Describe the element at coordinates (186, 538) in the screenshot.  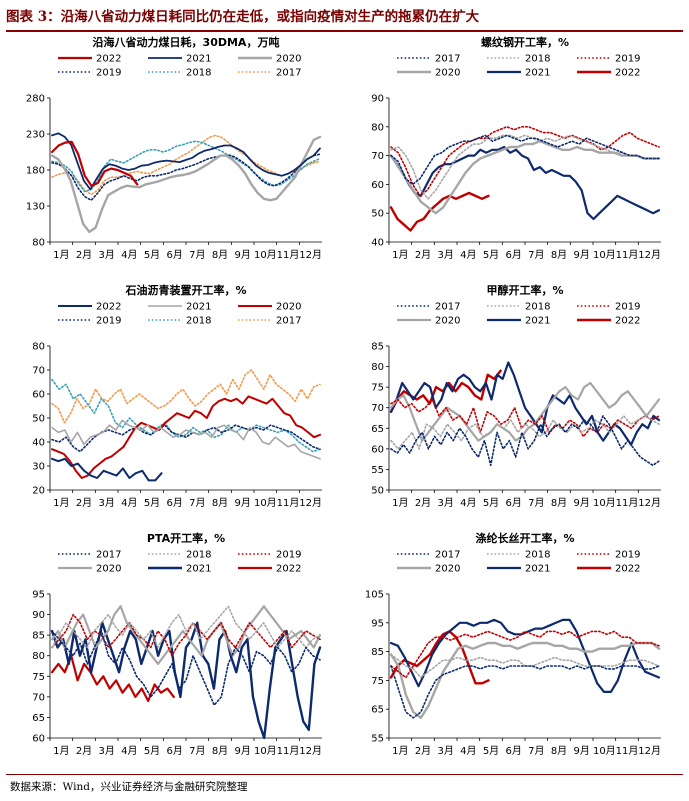
I see `chart-title: PTA开工率，%` at that location.